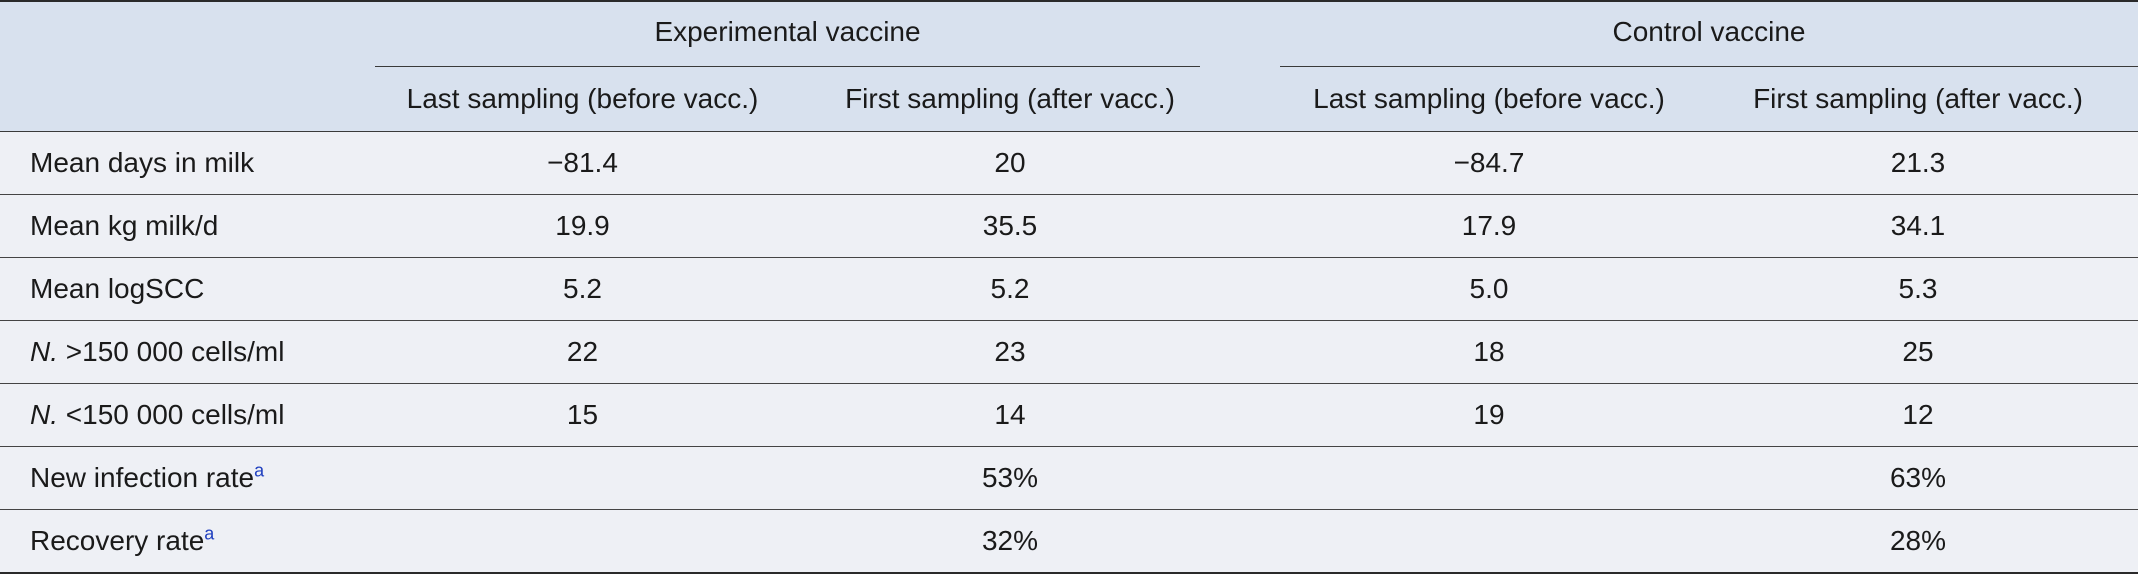 This screenshot has height=574, width=2138. Describe the element at coordinates (1918, 477) in the screenshot. I see `cell-ctl-first: 63%` at that location.